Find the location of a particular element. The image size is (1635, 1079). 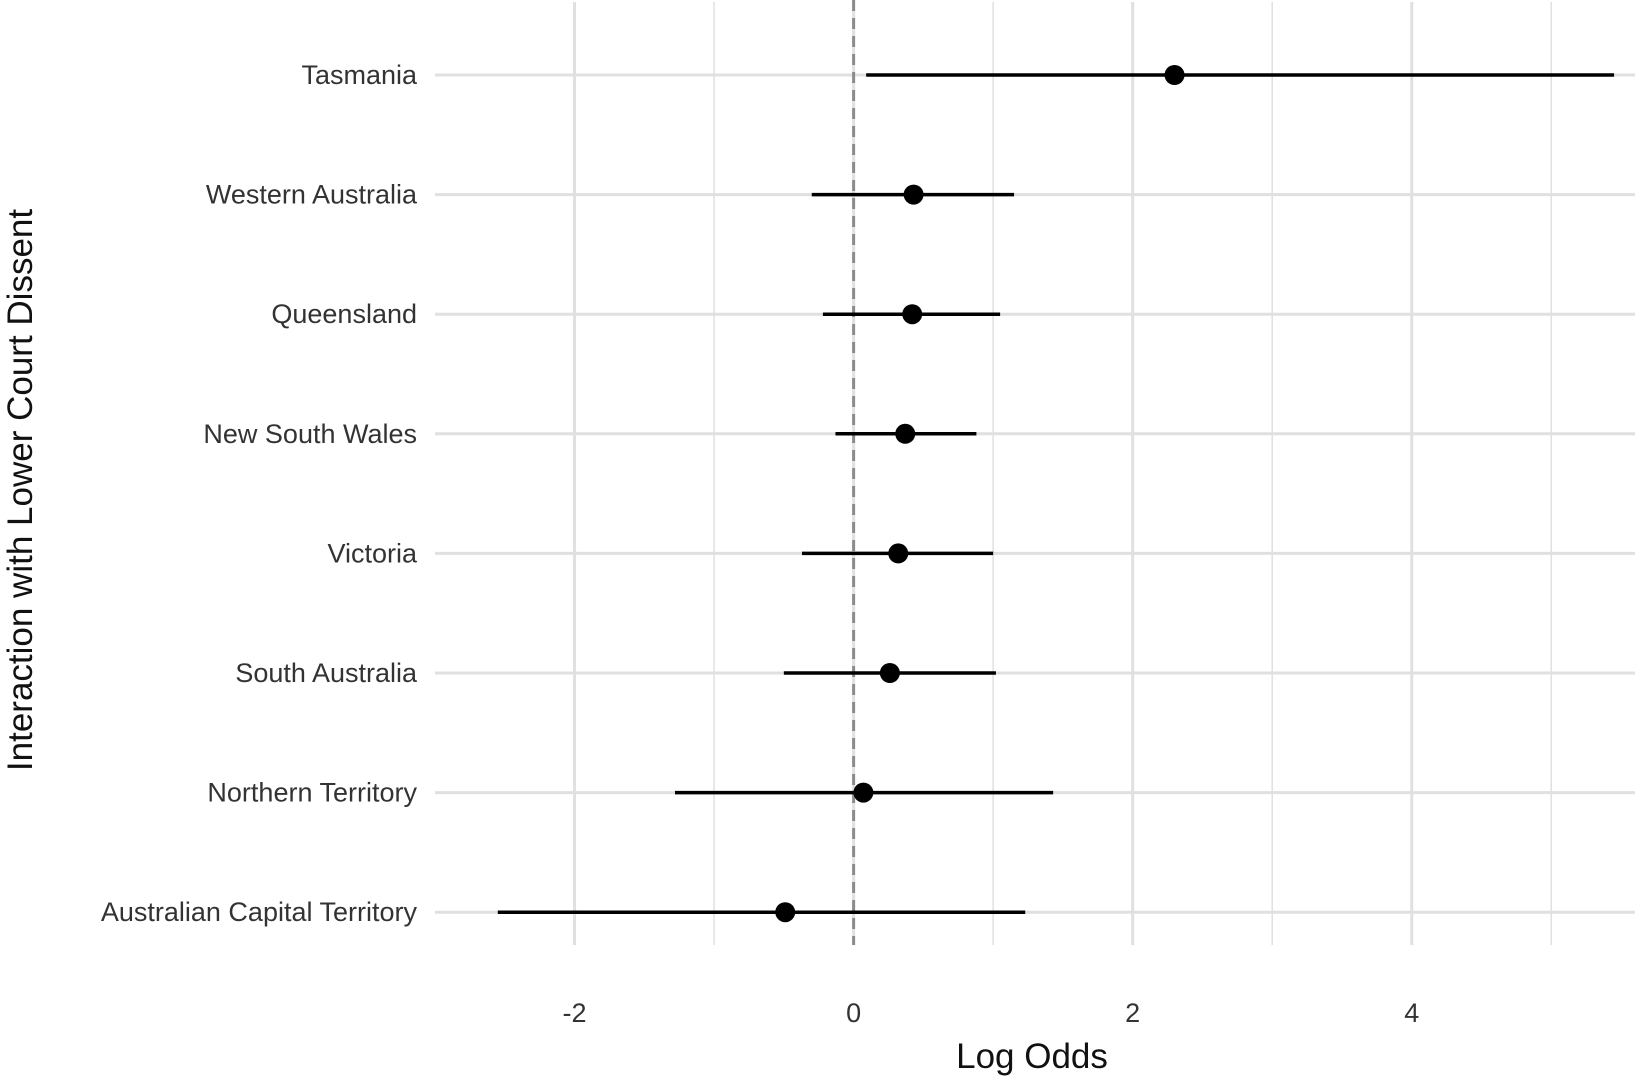

y-axis-title: Interaction with Lower Court Dissent is located at coordinates (20, 490).